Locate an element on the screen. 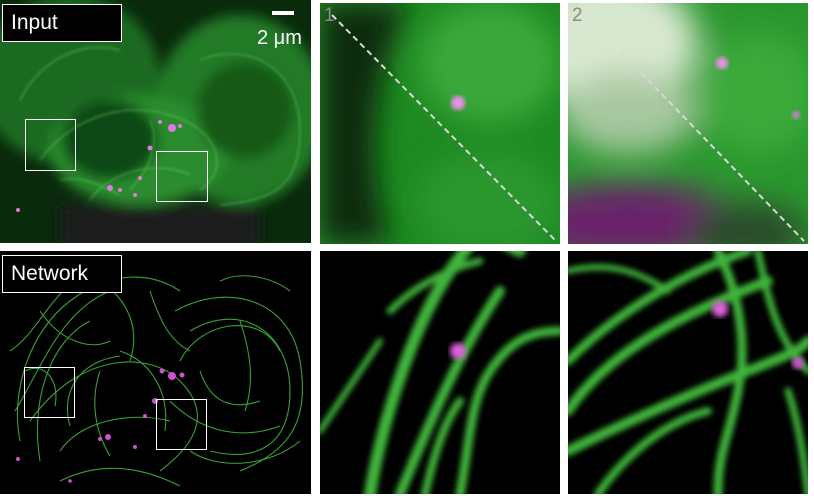 This screenshot has height=496, width=814. zoom-1-network-image is located at coordinates (440, 372).